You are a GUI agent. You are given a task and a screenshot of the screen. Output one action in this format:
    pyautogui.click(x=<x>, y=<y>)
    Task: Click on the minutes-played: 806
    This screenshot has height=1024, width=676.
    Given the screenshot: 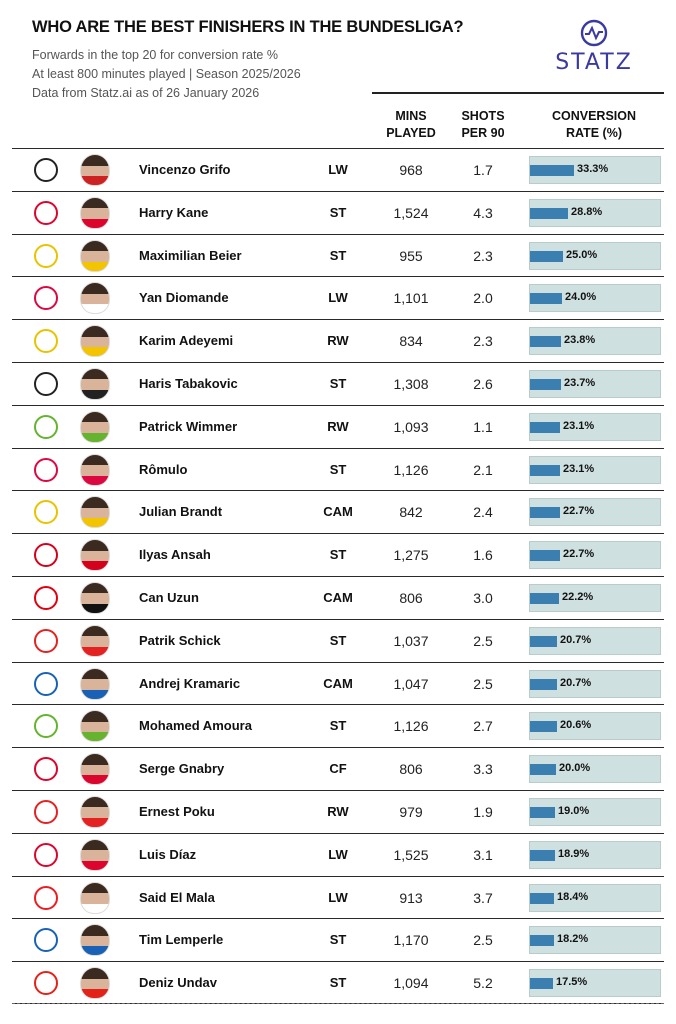 What is the action you would take?
    pyautogui.click(x=411, y=597)
    